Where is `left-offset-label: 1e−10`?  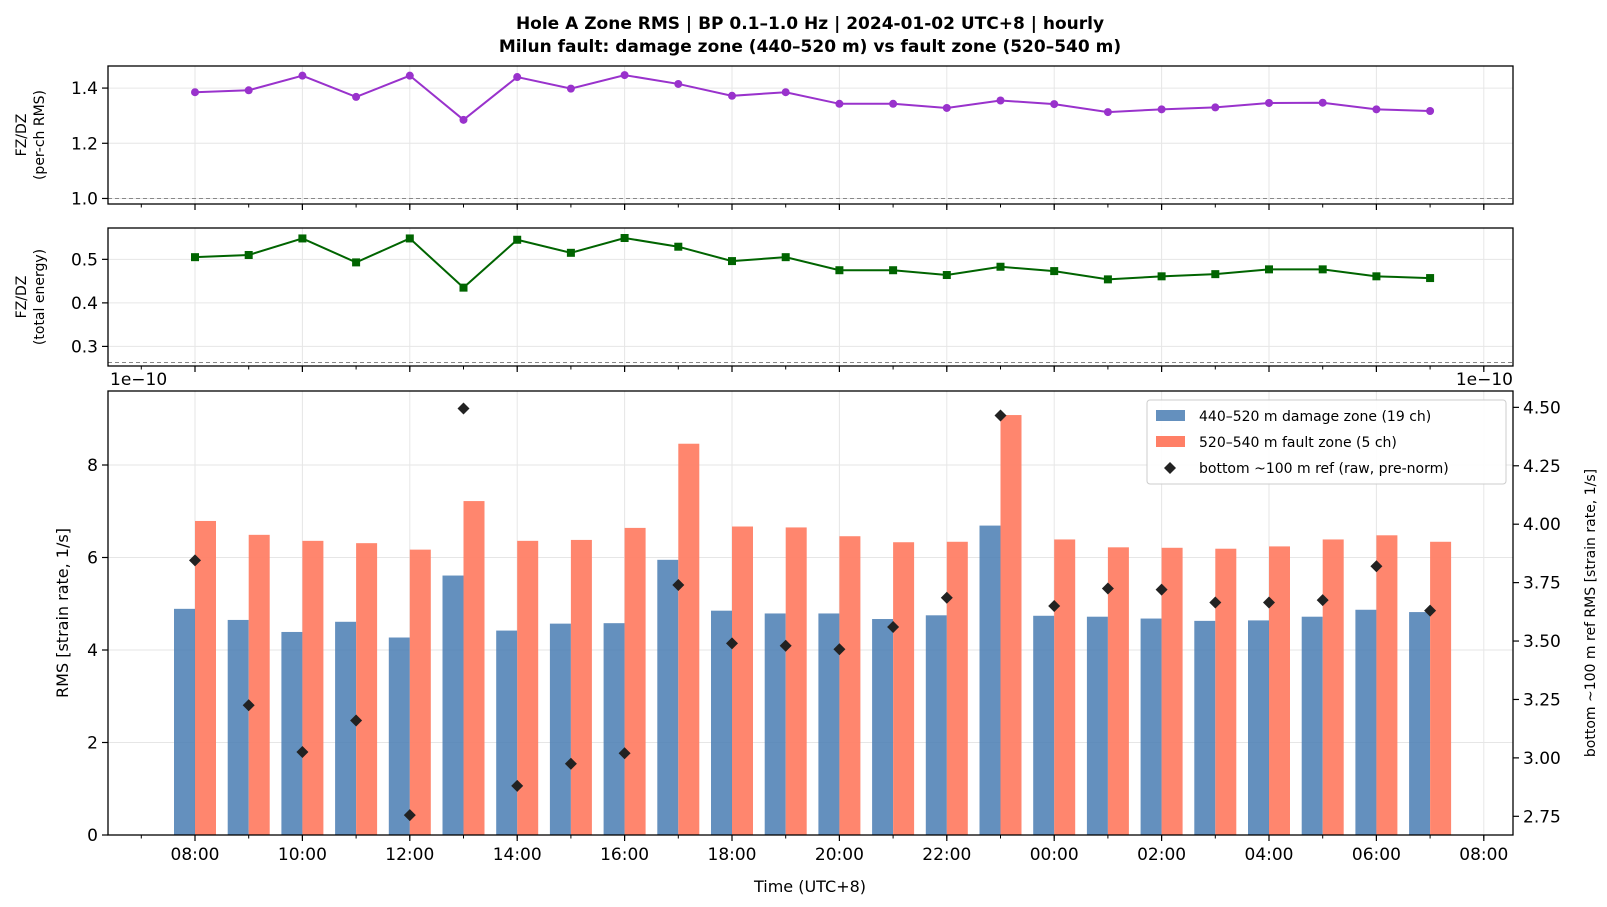 left-offset-label: 1e−10 is located at coordinates (138, 380).